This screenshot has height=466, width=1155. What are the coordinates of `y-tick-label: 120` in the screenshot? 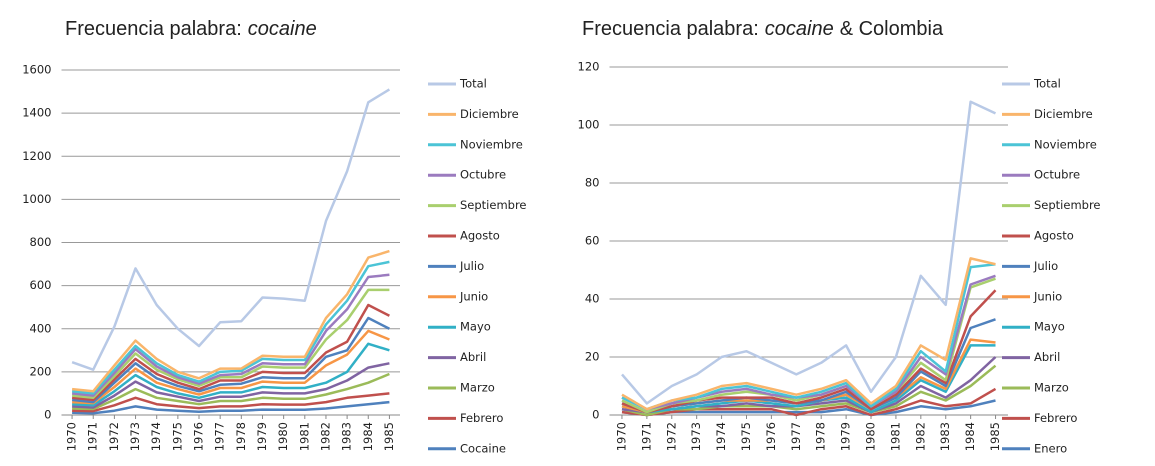 It's located at (589, 67).